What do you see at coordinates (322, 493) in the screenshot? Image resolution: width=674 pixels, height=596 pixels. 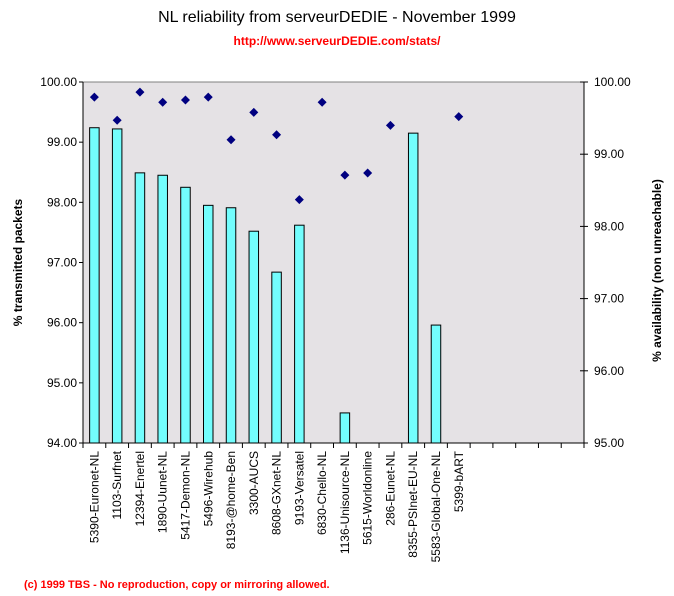 I see `category-label: 6830-Chello-NL` at bounding box center [322, 493].